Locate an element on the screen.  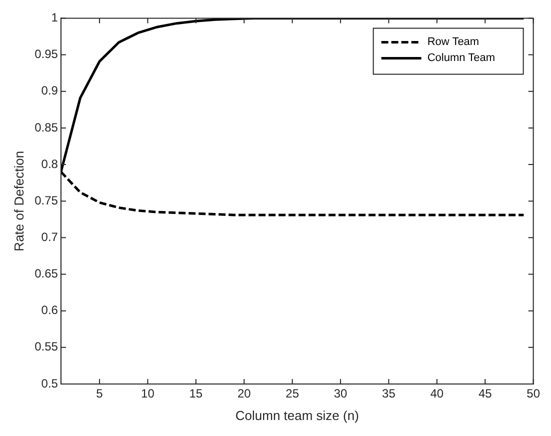
y-tick-label: 0.9 is located at coordinates (49, 91).